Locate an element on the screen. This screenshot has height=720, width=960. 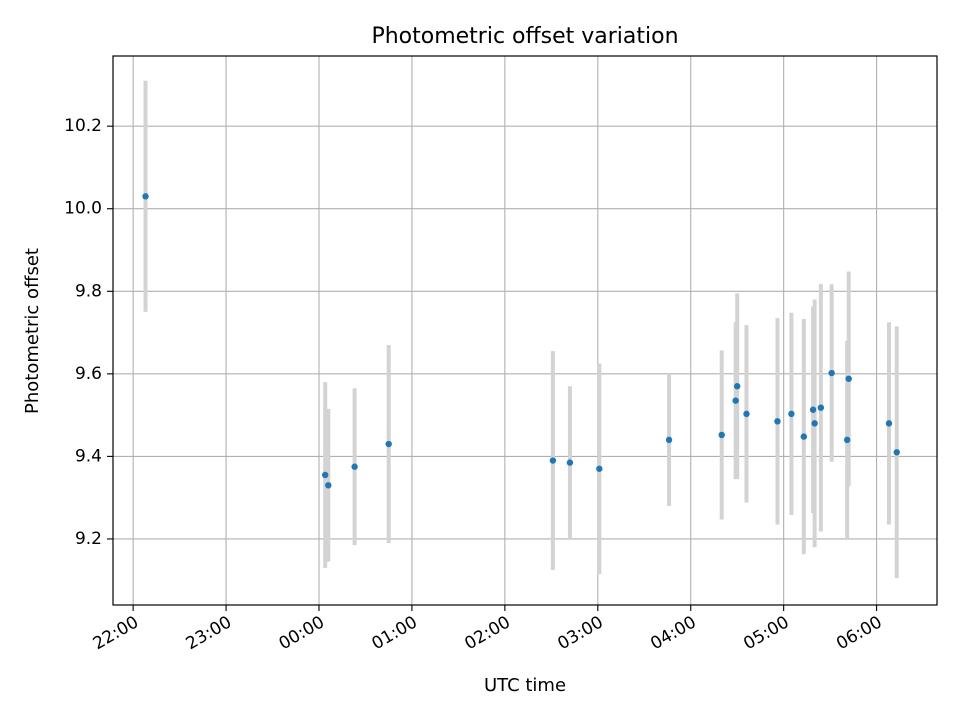
y-axis-ticks: 9.2 9.4 9.6 9.8 10.0 10.2 is located at coordinates (88, 332).